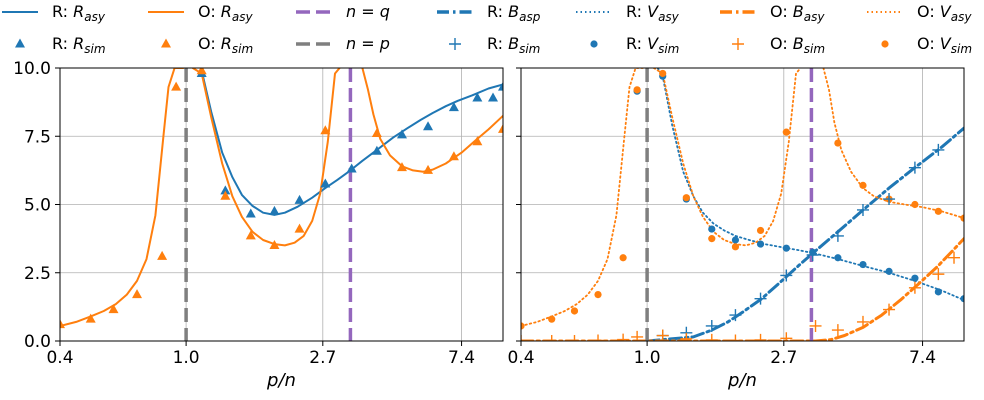  What do you see at coordinates (32, 69) in the screenshot?
I see `y-tick-label: 10.0` at bounding box center [32, 69].